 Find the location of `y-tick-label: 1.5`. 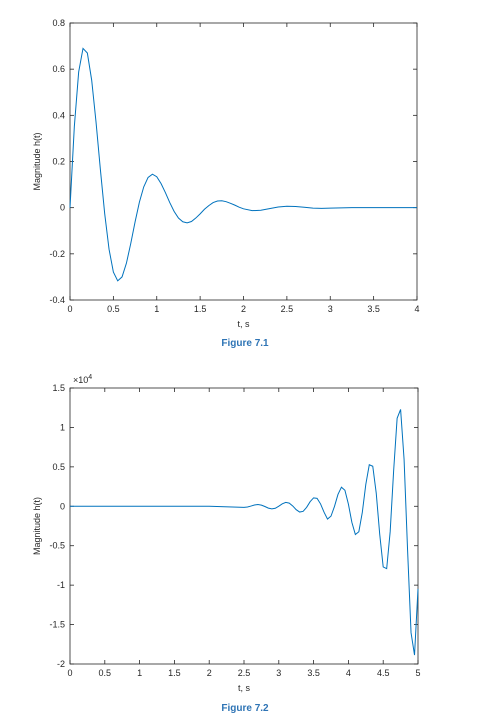

y-tick-label: 1.5 is located at coordinates (58, 388).